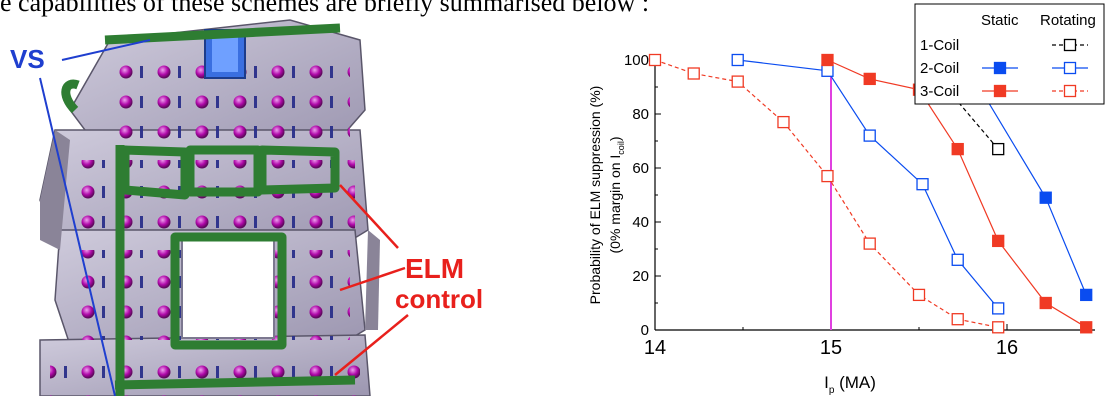  Describe the element at coordinates (212, 202) in the screenshot. I see `bolt-field-mid` at that location.